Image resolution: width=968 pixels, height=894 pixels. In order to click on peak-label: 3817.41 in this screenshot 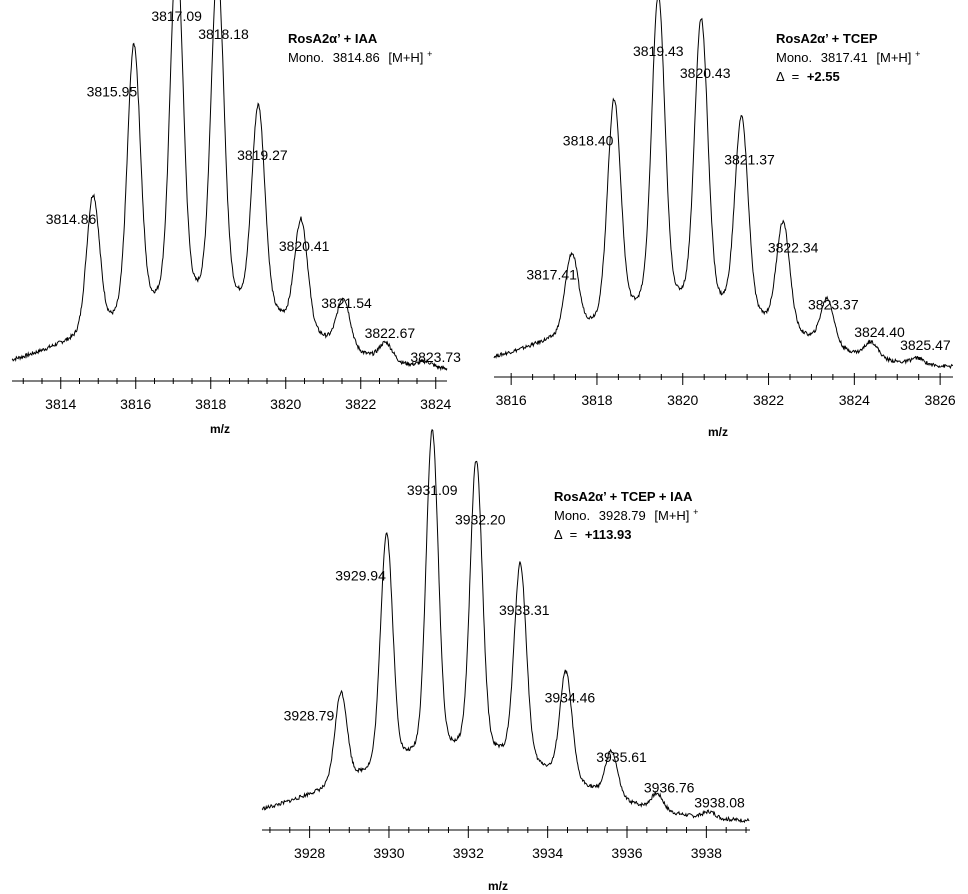, I will do `click(551, 275)`.